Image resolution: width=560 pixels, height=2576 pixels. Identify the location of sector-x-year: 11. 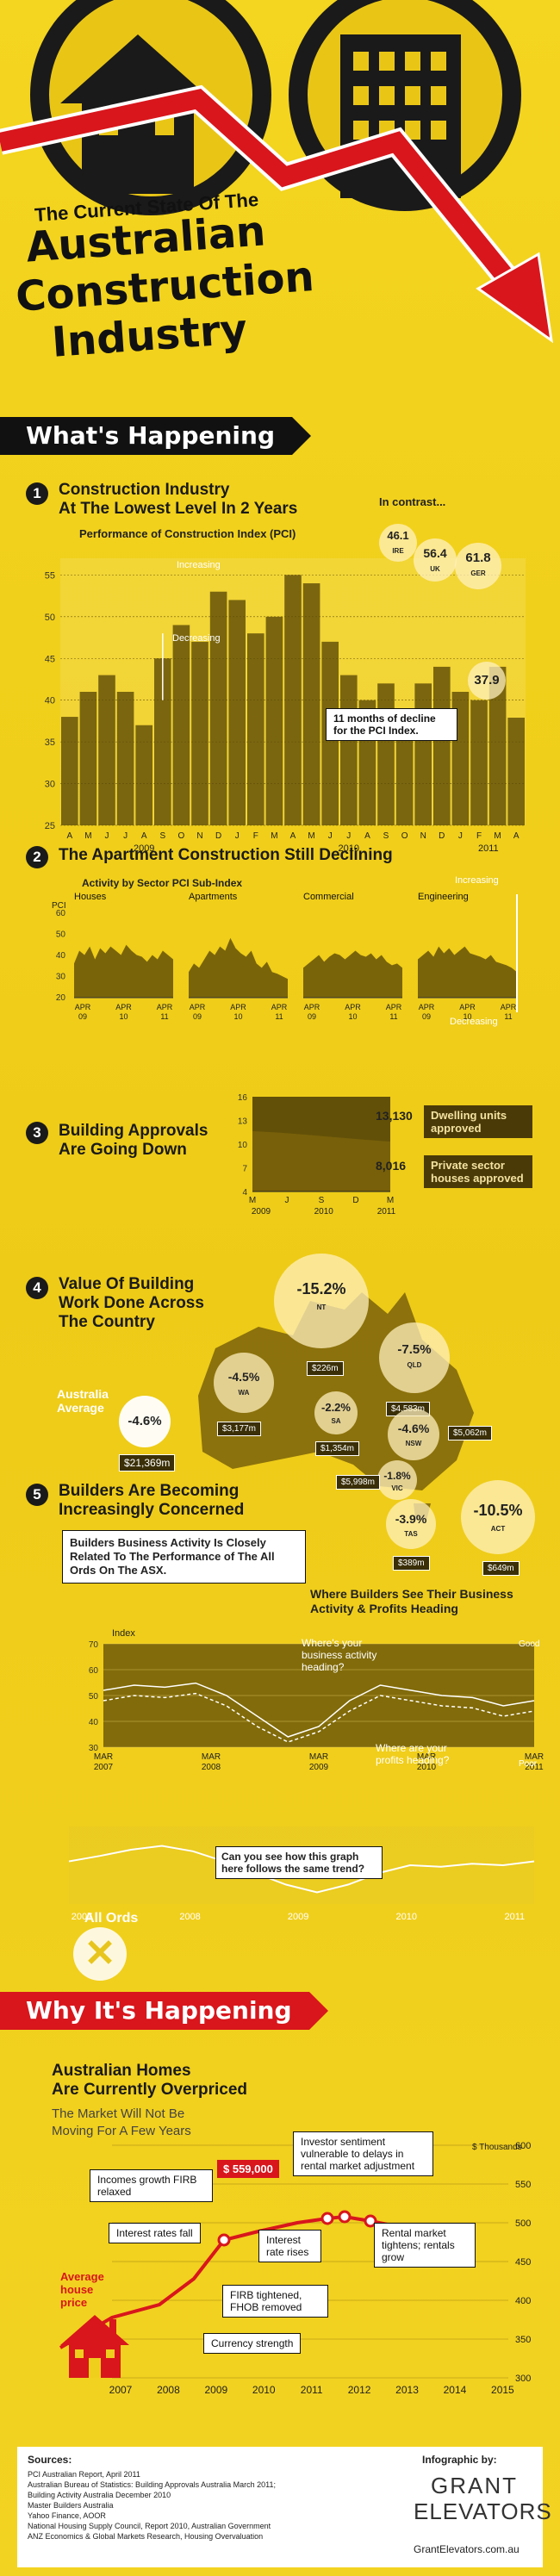
(279, 1017).